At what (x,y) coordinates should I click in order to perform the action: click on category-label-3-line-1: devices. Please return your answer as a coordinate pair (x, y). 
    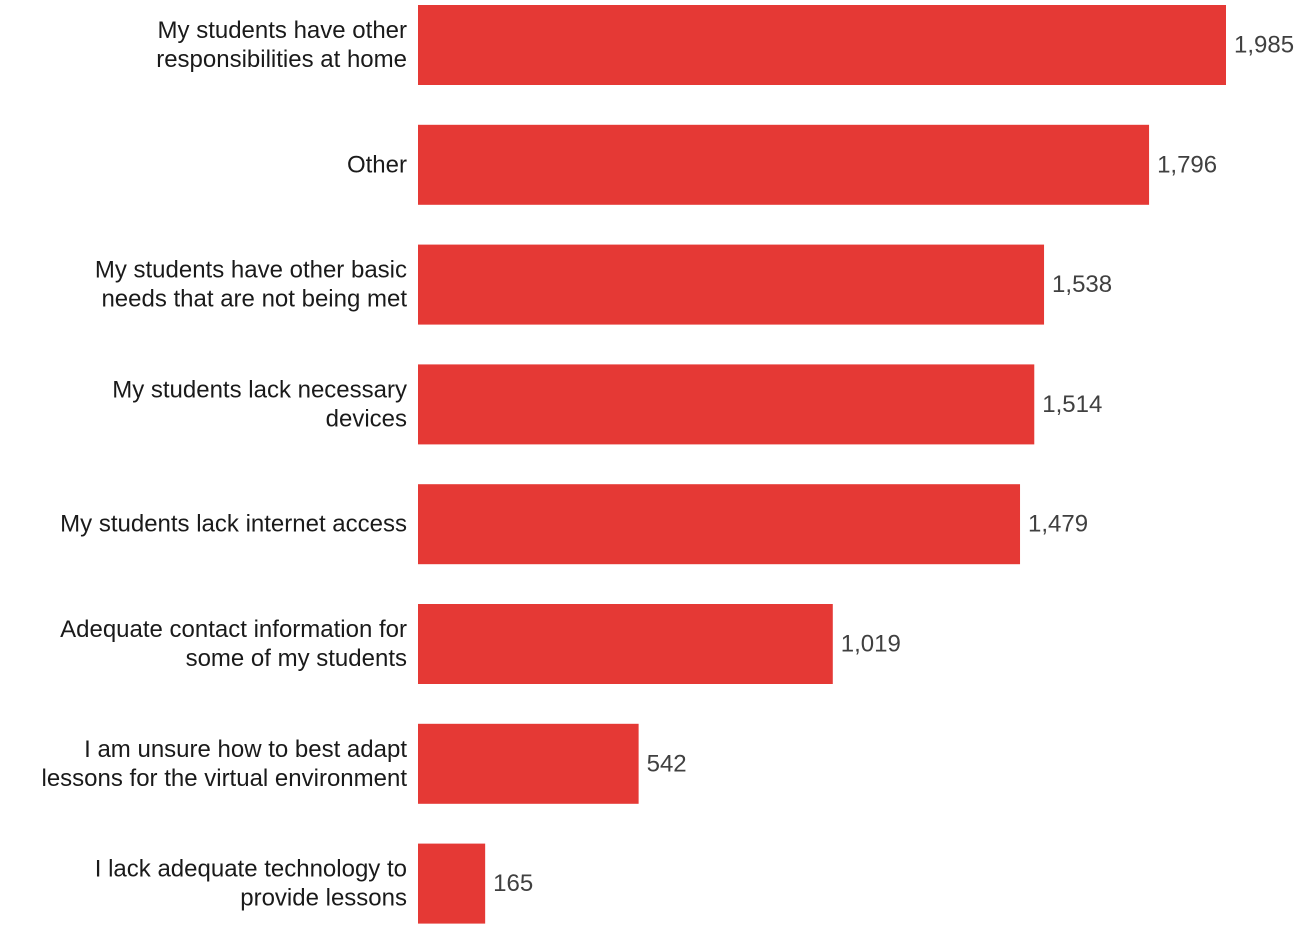
    Looking at the image, I should click on (366, 418).